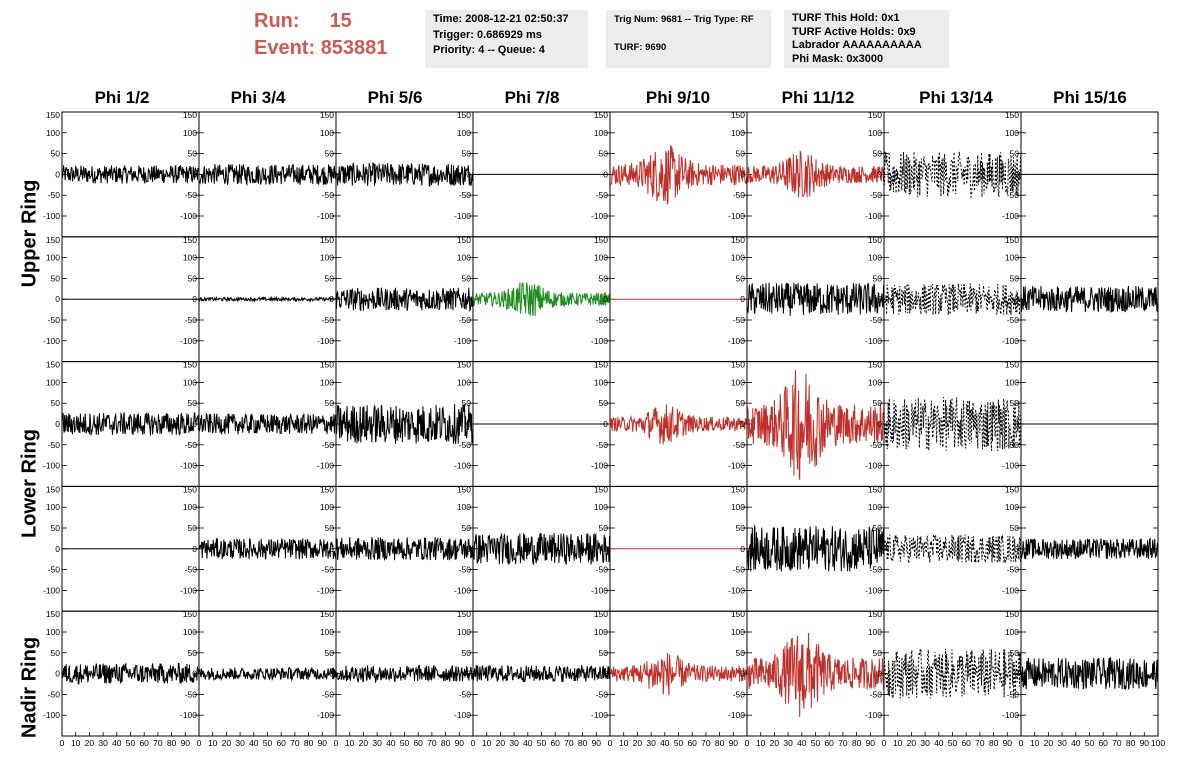 Image resolution: width=1196 pixels, height=772 pixels. Describe the element at coordinates (489, 50) in the screenshot. I see `priority-line: Priority: 4 -- Queue: 4` at that location.